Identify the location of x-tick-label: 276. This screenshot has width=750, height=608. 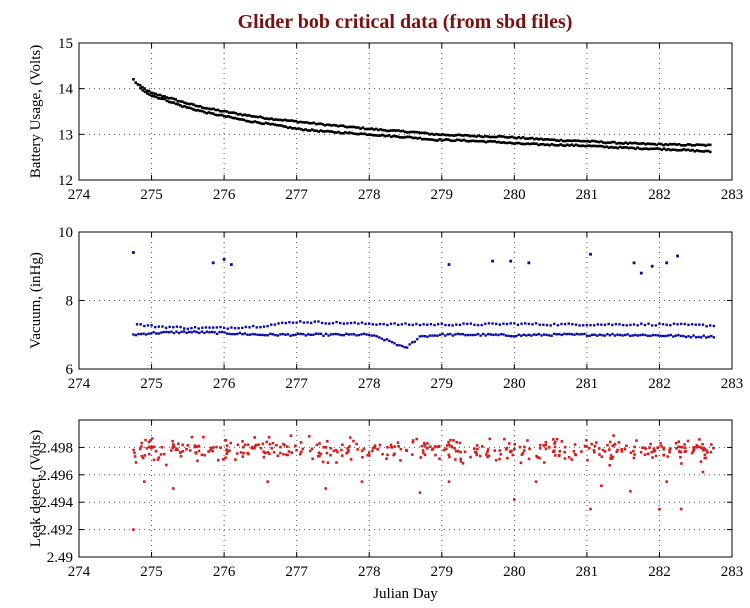
(224, 384).